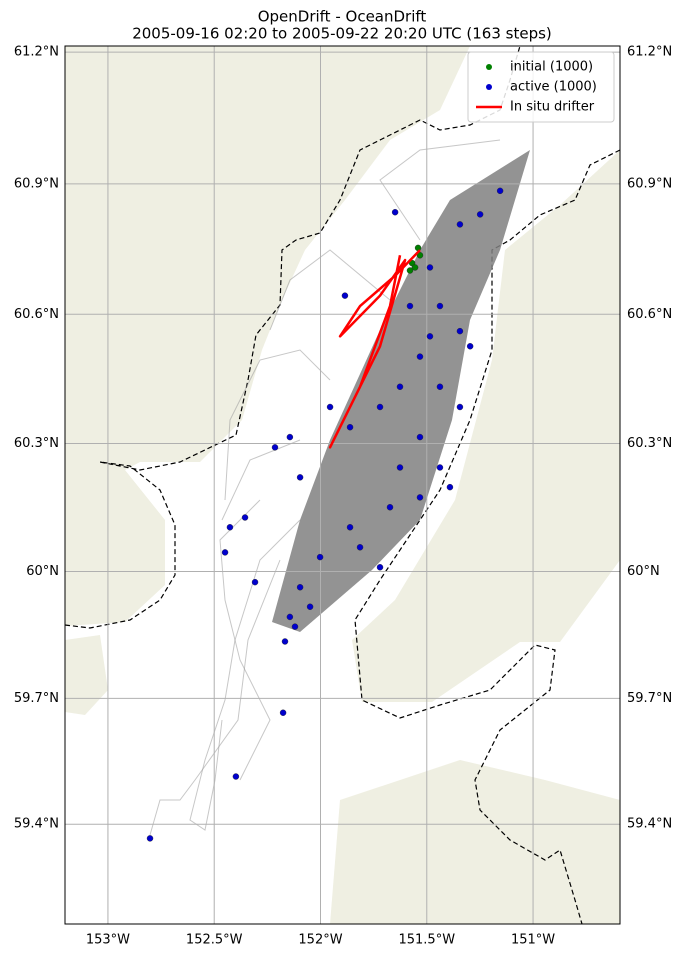 This screenshot has height=956, width=685. Describe the element at coordinates (551, 67) in the screenshot. I see `legend-label: initial (1000)` at that location.